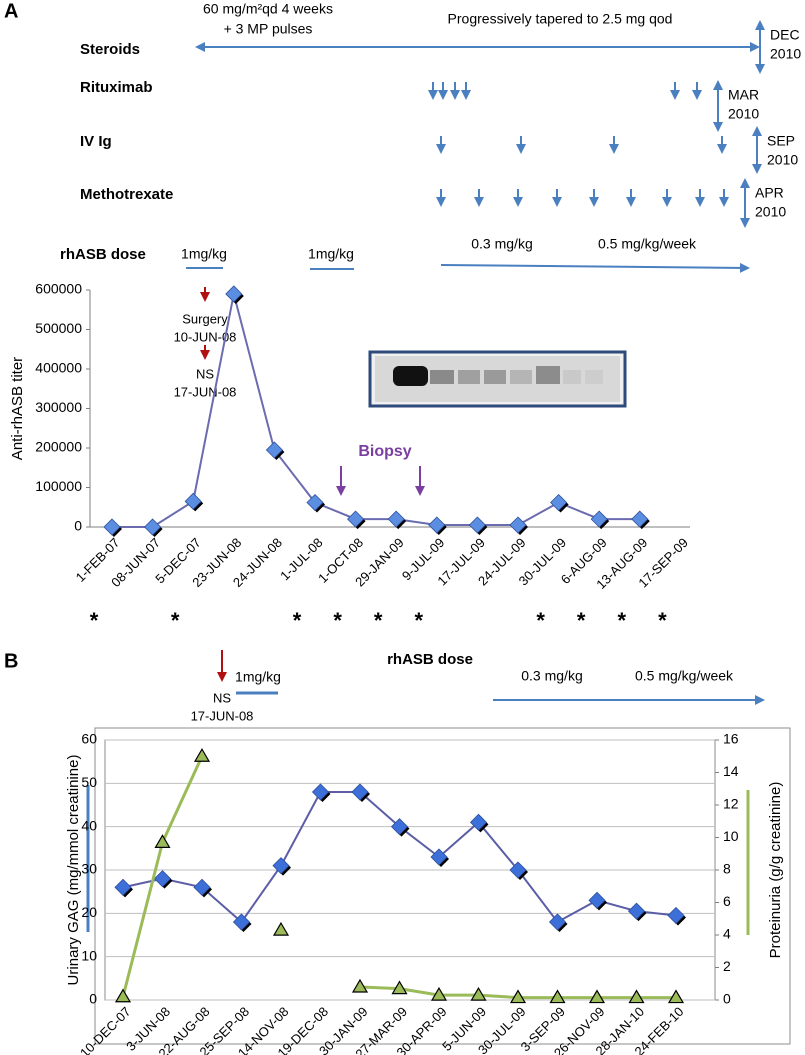  What do you see at coordinates (258, 677) in the screenshot?
I see `dose: 1mg/kg` at bounding box center [258, 677].